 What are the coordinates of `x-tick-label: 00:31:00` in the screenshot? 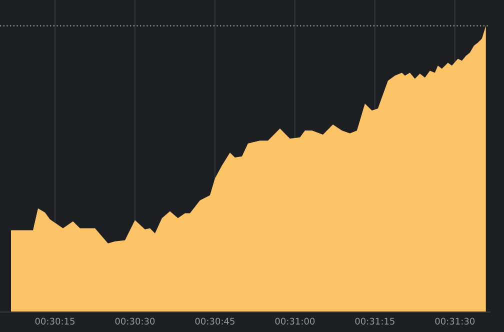 It's located at (295, 321).